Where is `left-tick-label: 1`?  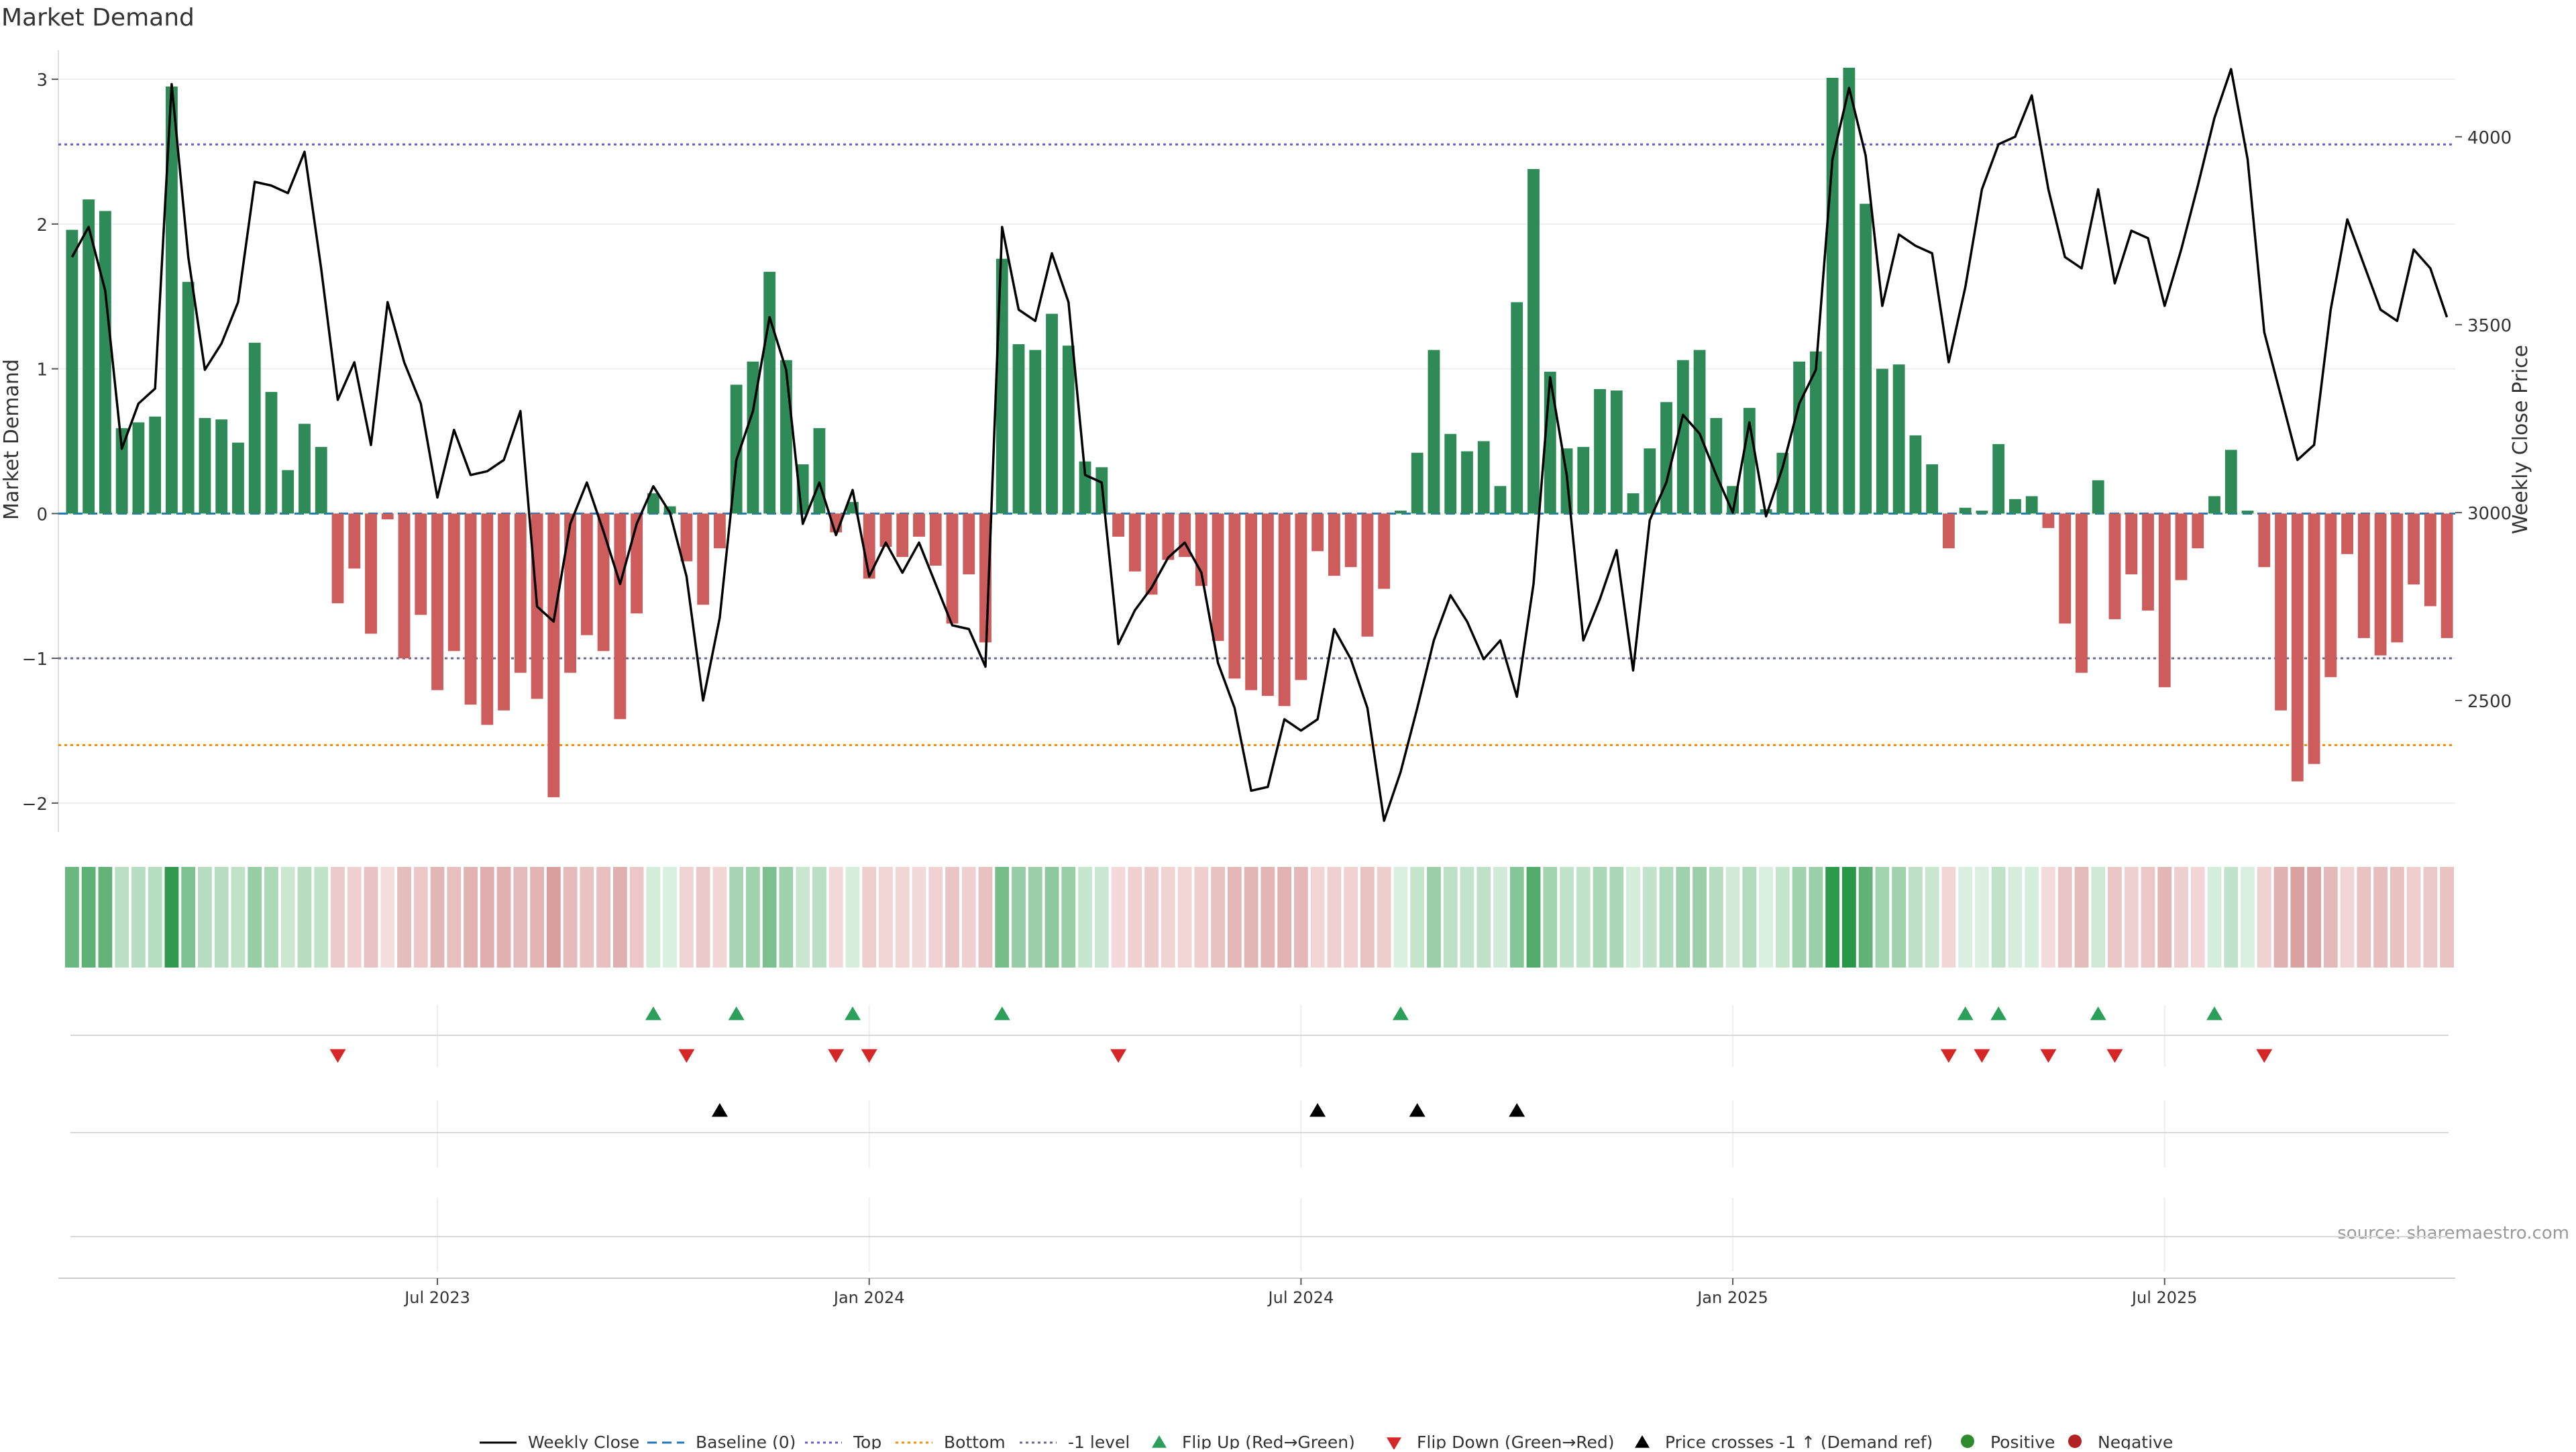
left-tick-label: 1 is located at coordinates (42, 370).